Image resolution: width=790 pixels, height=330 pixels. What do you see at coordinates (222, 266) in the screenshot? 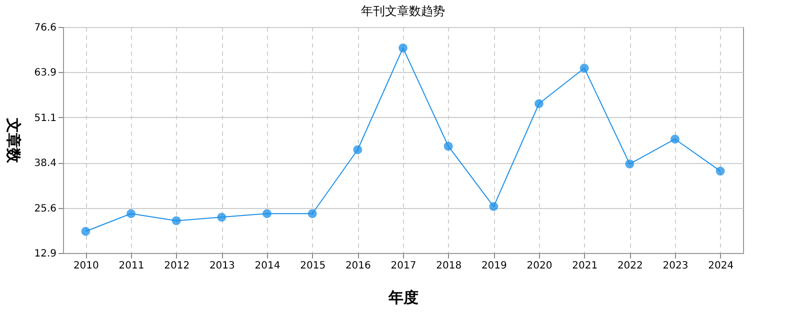
I see `x-tick-label: 2013` at bounding box center [222, 266].